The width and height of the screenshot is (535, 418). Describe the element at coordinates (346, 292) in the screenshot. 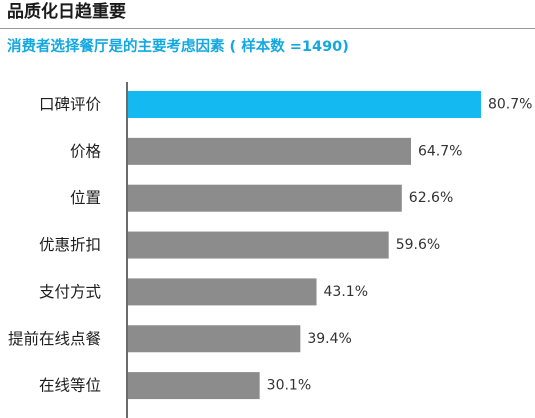

I see `value-label-5: 43.1%` at that location.